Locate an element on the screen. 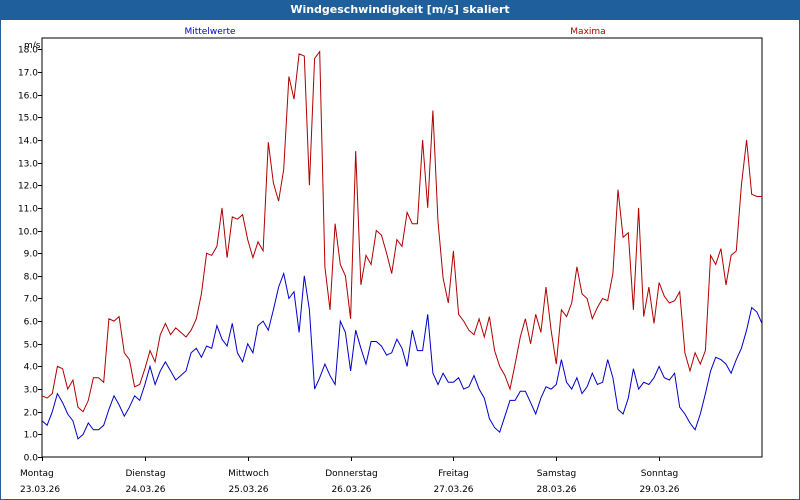 The height and width of the screenshot is (500, 800). x-tick-date: 29.03.26 is located at coordinates (659, 490).